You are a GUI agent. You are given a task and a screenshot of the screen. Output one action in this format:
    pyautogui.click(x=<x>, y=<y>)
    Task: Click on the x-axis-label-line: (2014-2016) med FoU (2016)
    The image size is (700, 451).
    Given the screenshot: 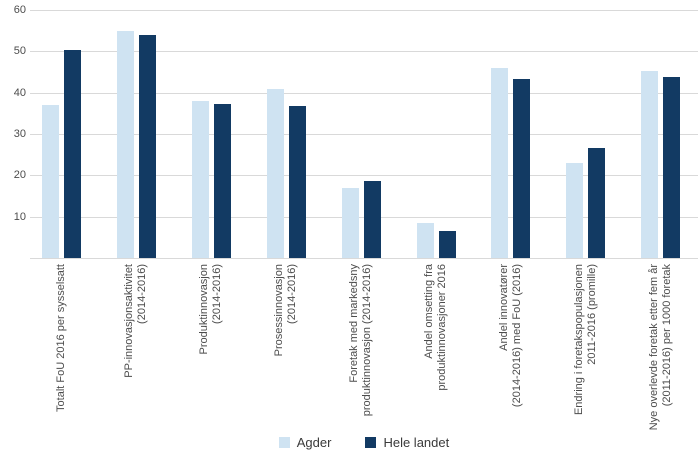 What is the action you would take?
    pyautogui.click(x=517, y=336)
    